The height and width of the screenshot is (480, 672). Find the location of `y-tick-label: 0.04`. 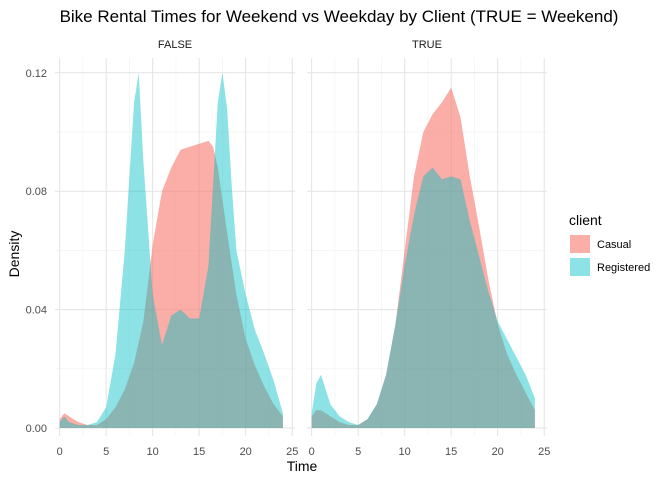

y-tick-label: 0.04 is located at coordinates (36, 311).